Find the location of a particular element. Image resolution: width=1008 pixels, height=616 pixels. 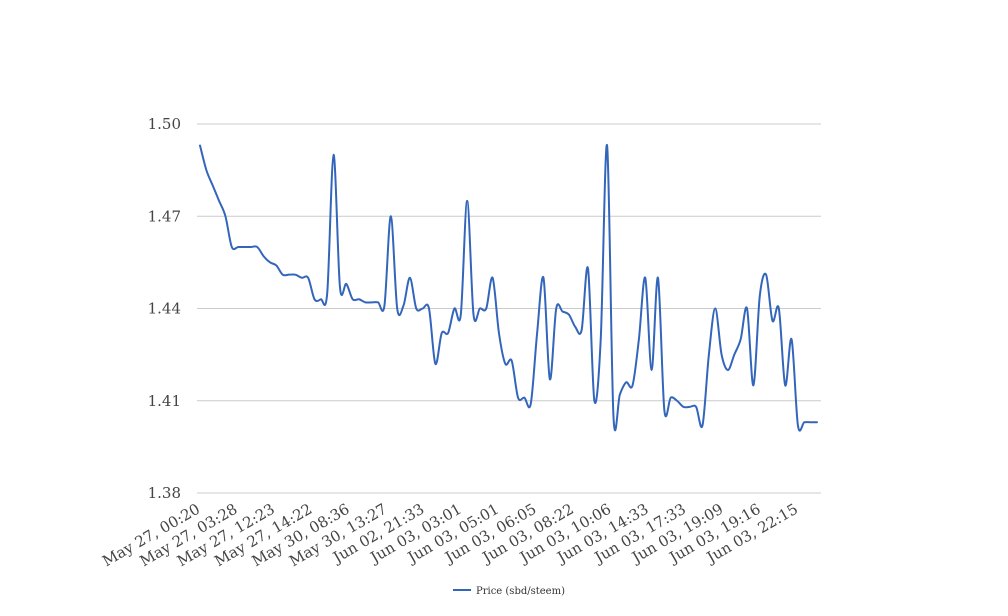

y-axis-tick-labels: 1.38 1.41 1.44 1.47 1.50 is located at coordinates (164, 308).